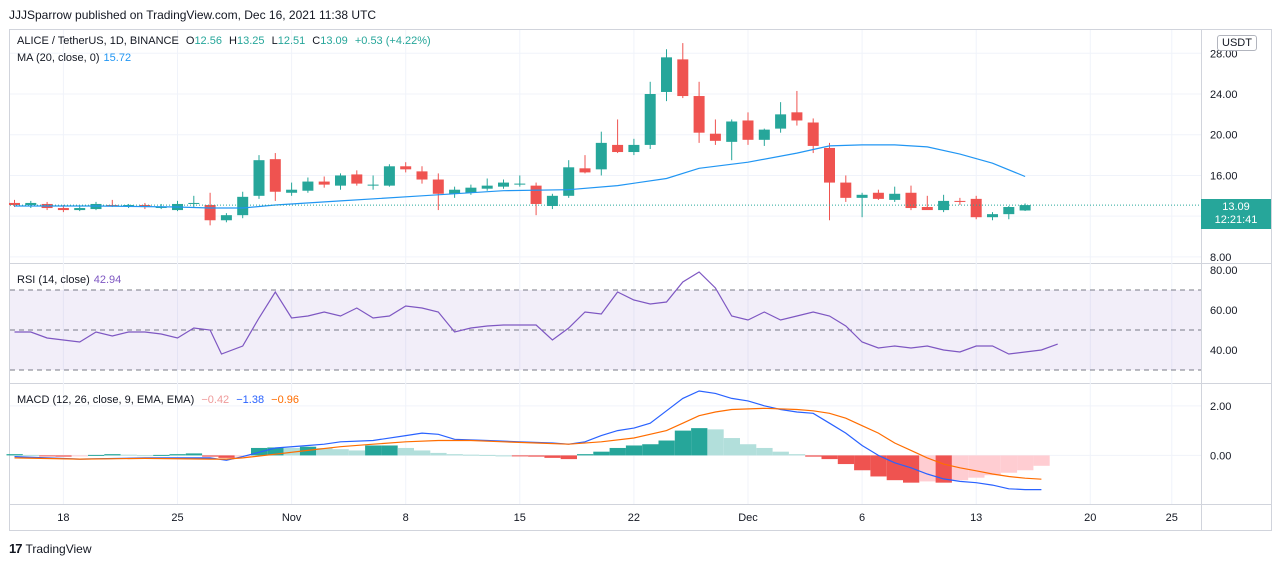 Image resolution: width=1280 pixels, height=566 pixels. I want to click on currency-button: USDT, so click(1237, 43).